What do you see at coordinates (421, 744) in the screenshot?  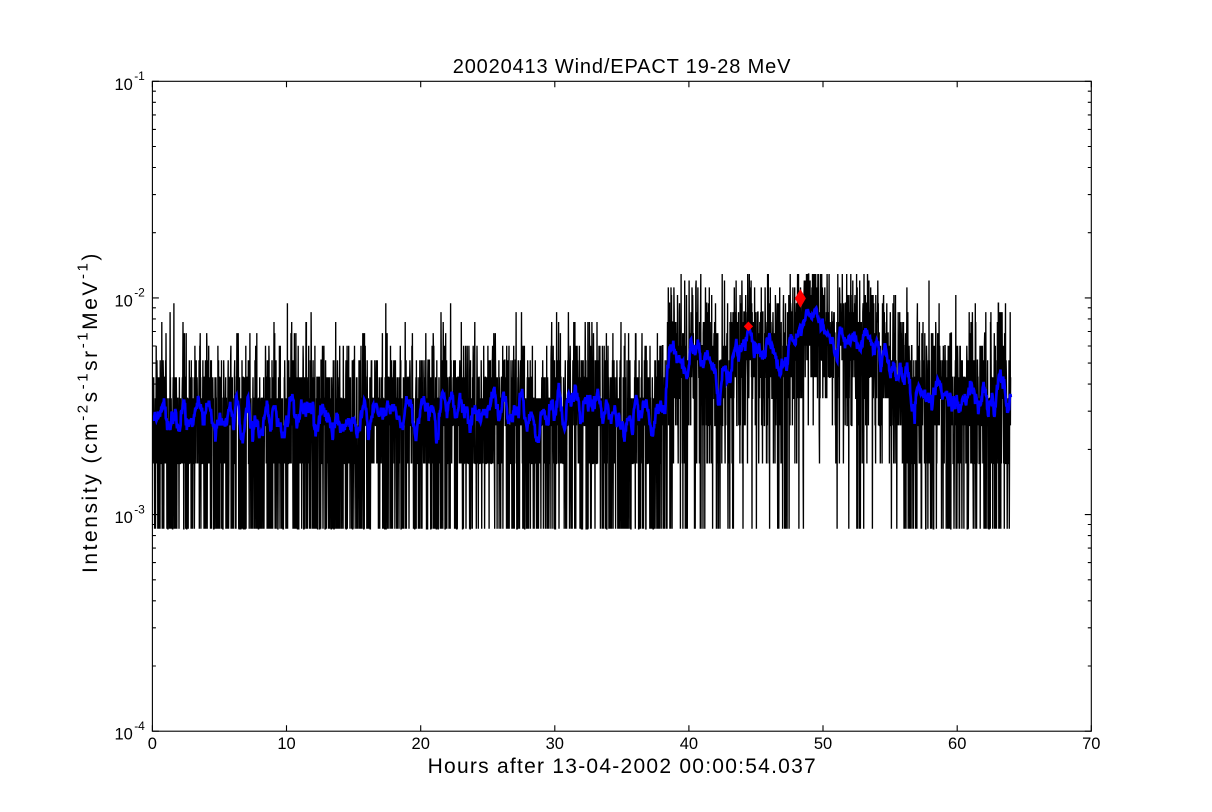 I see `svg-text: 20` at bounding box center [421, 744].